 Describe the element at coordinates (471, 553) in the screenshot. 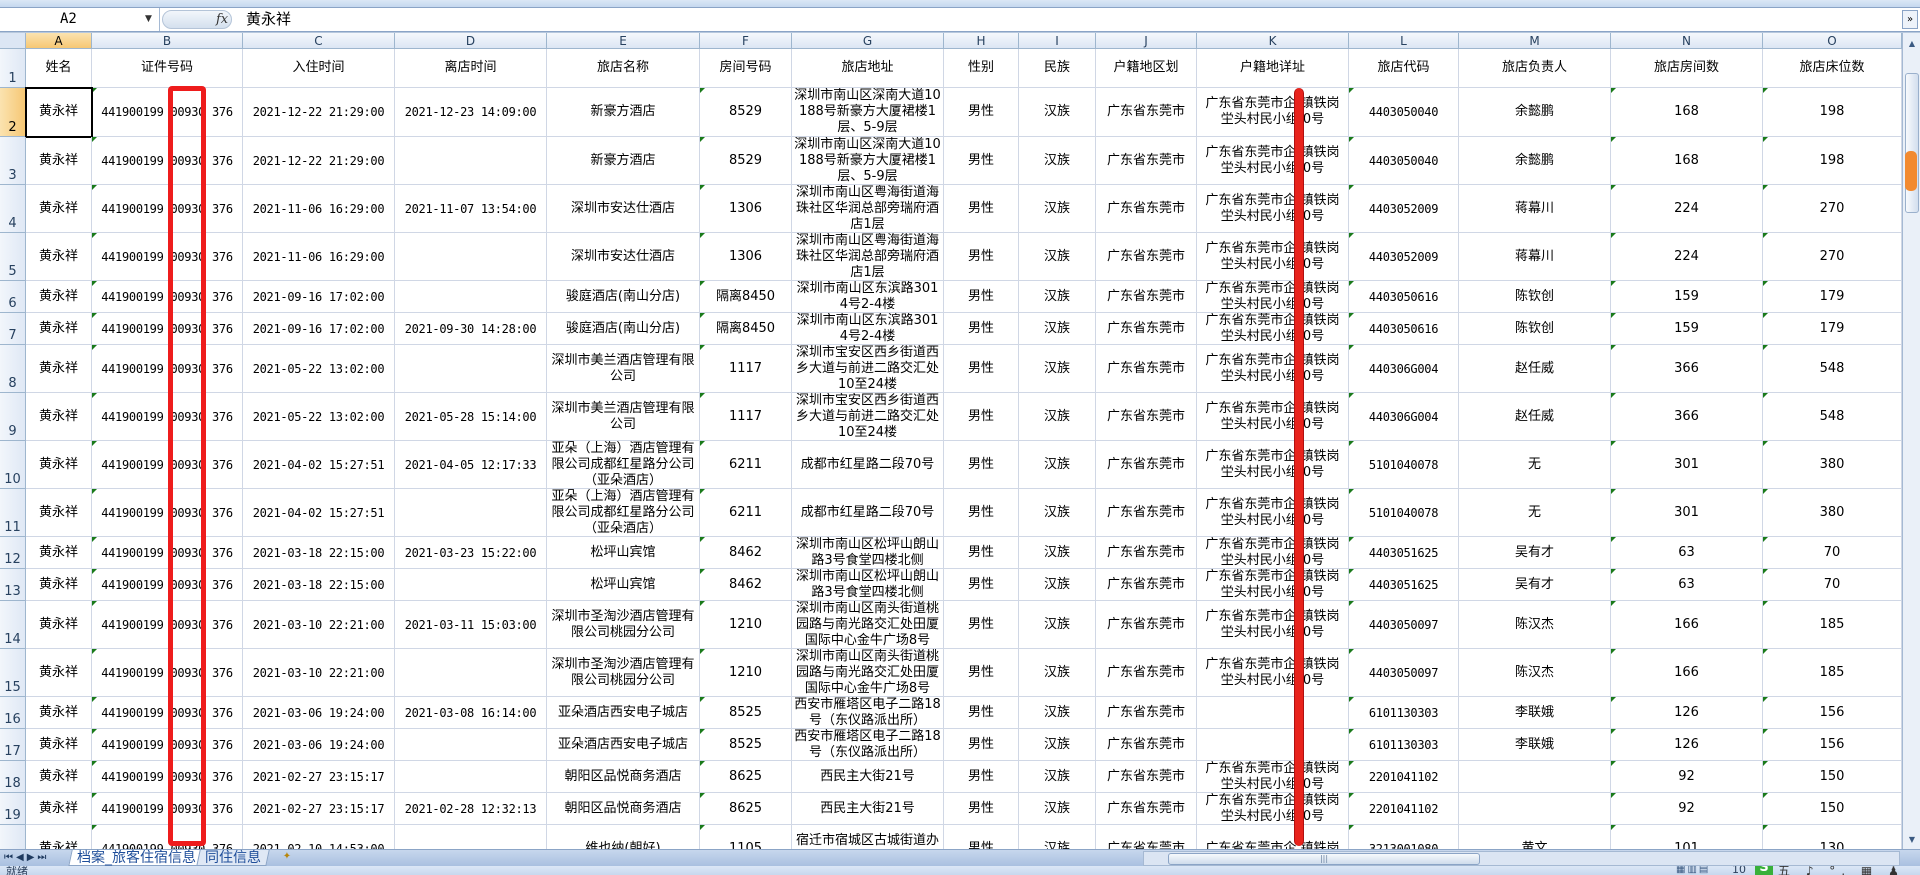

I see `table-cell: 2021-03-23 15:22:00` at that location.